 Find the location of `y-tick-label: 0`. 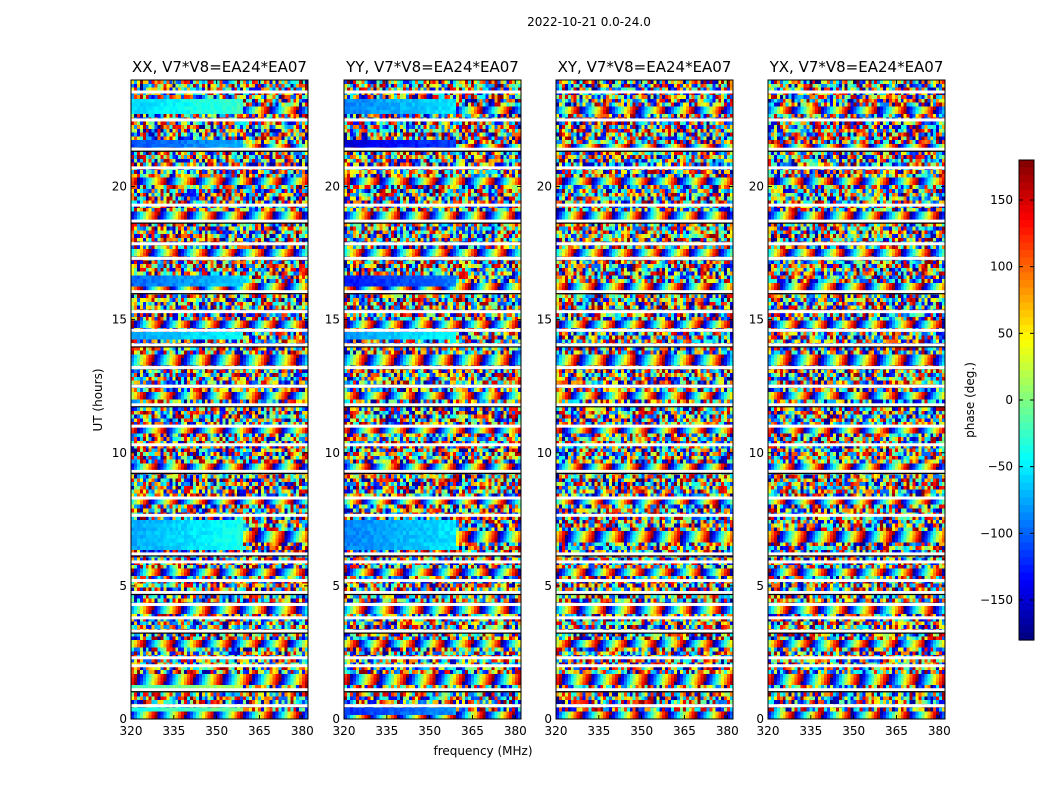

y-tick-label: 0 is located at coordinates (123, 719).